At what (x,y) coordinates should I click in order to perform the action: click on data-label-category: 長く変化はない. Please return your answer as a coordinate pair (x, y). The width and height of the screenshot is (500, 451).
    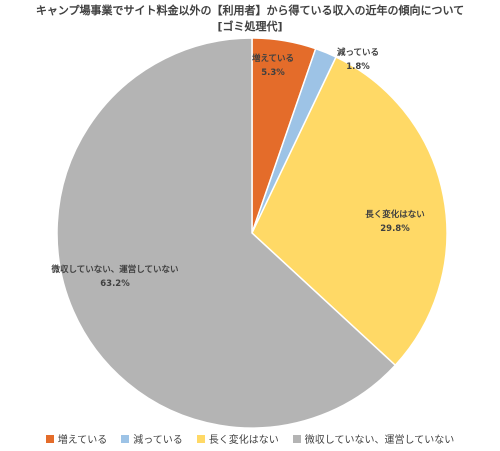
    Looking at the image, I should click on (395, 215).